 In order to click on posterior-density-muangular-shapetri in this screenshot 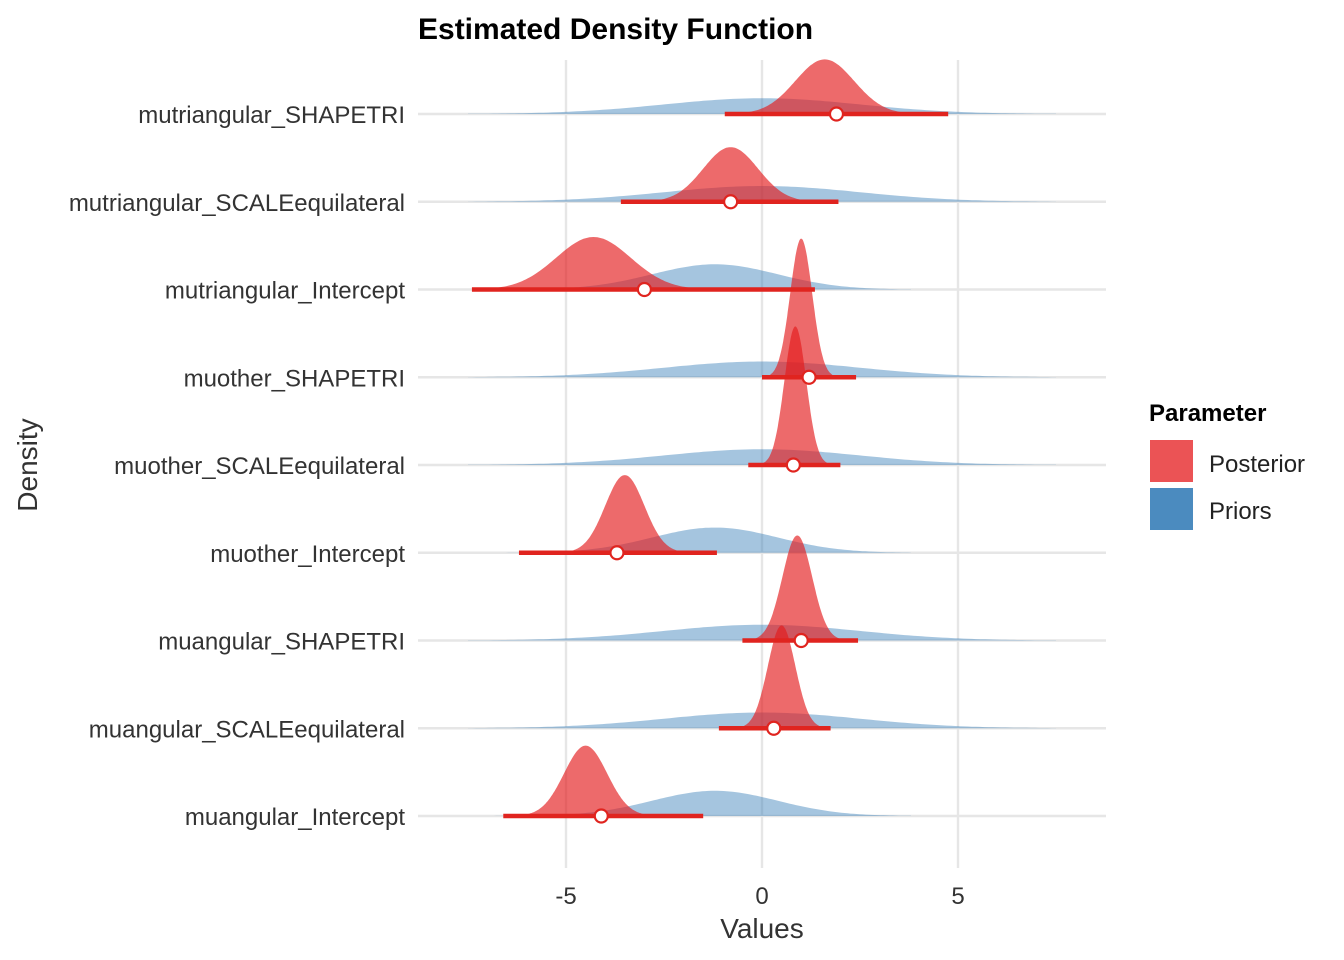, I will do `click(797, 588)`.